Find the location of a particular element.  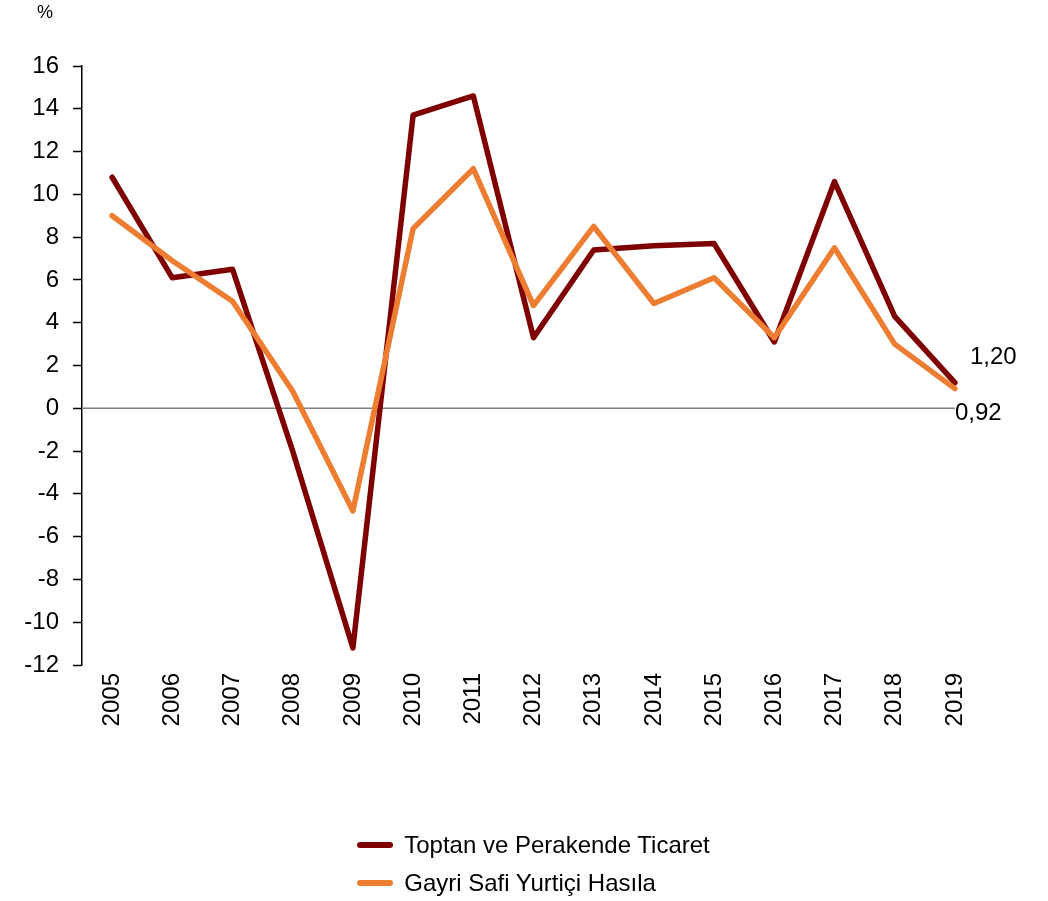

x-tick-label: 2008 is located at coordinates (291, 700).